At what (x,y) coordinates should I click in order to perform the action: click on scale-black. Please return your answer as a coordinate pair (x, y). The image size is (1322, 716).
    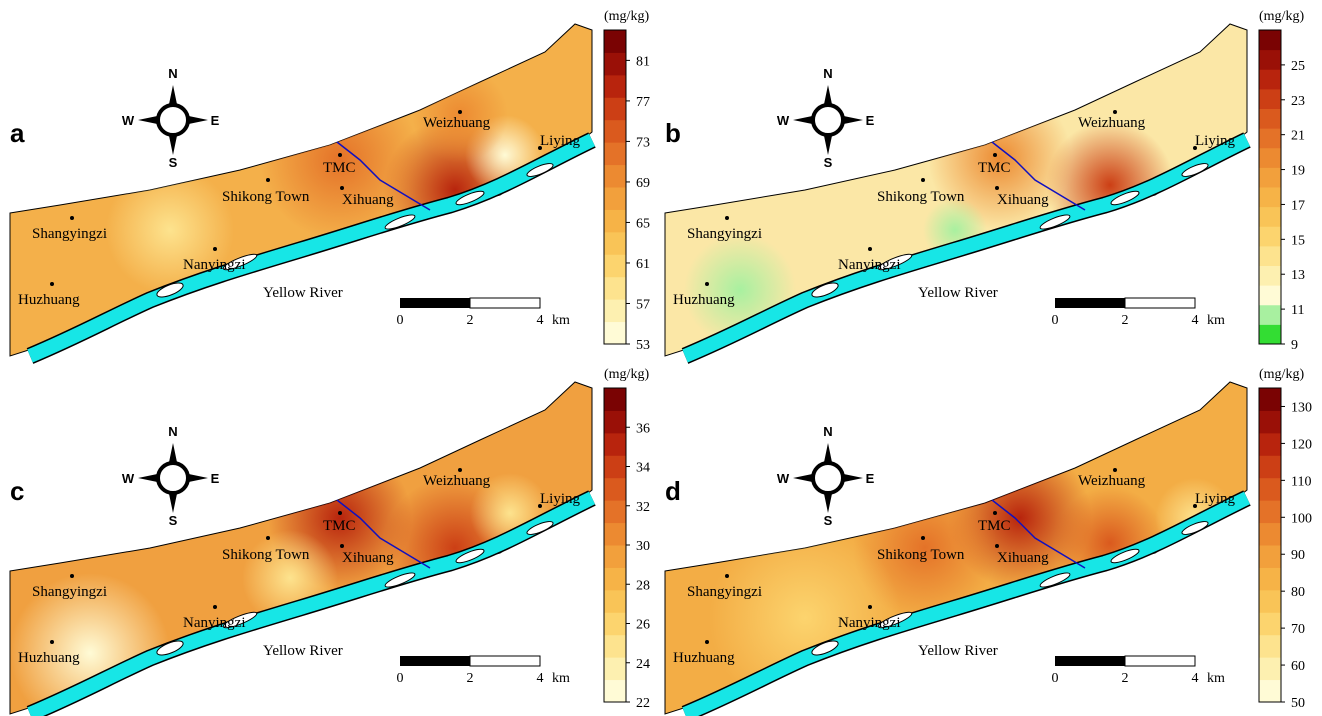
    Looking at the image, I should click on (1090, 303).